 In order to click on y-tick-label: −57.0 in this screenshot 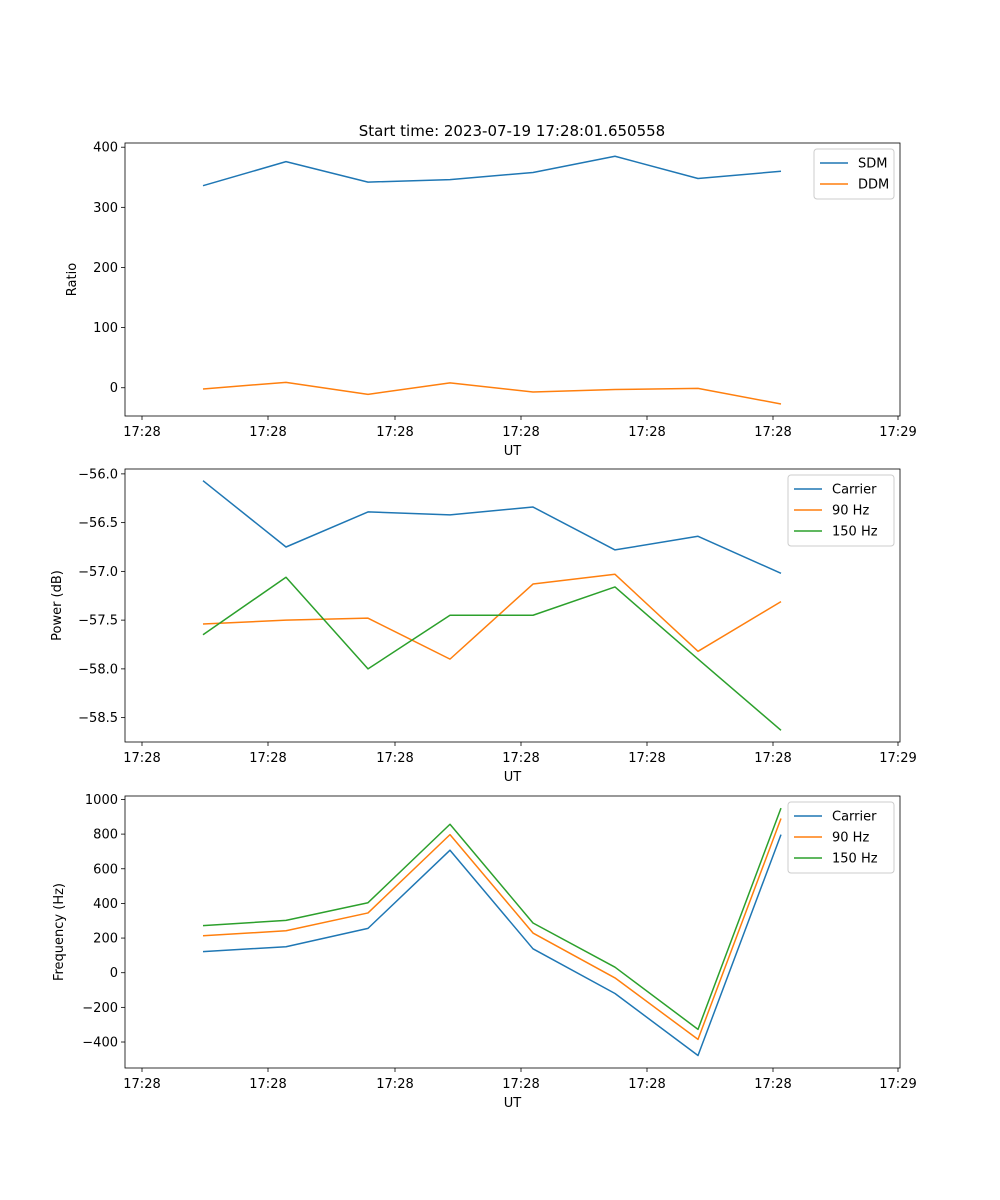, I will do `click(98, 572)`.